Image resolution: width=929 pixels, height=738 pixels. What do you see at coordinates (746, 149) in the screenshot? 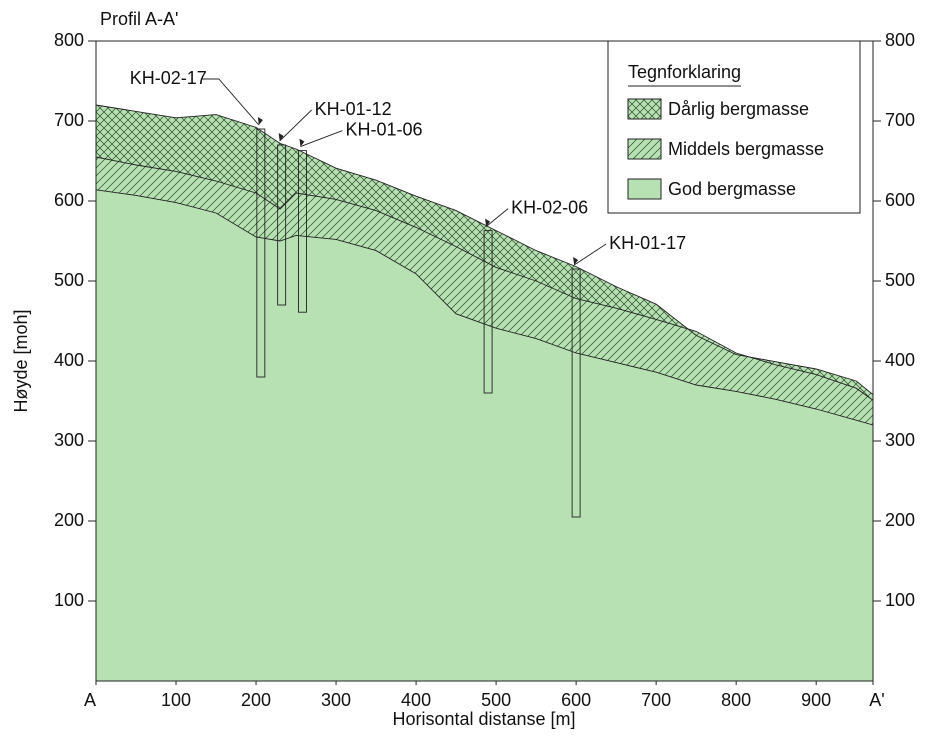
I see `legend-label: Middels bergmasse` at bounding box center [746, 149].